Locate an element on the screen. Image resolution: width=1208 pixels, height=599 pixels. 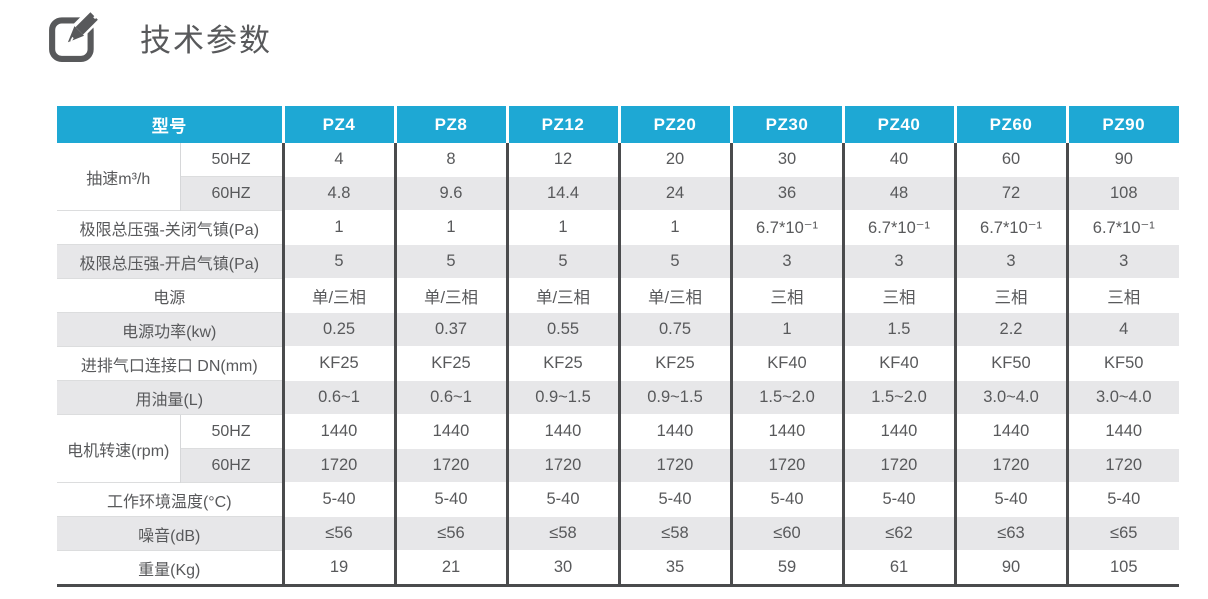
cell: 9.6 is located at coordinates (450, 193).